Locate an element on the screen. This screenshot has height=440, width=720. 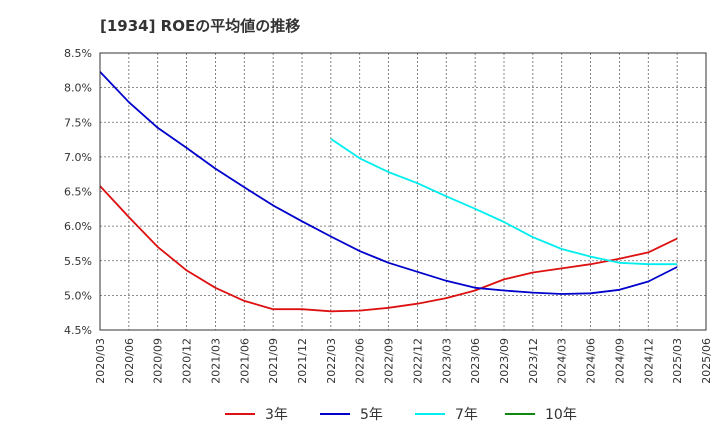
x-tick-label: 2021/06 is located at coordinates (244, 361).